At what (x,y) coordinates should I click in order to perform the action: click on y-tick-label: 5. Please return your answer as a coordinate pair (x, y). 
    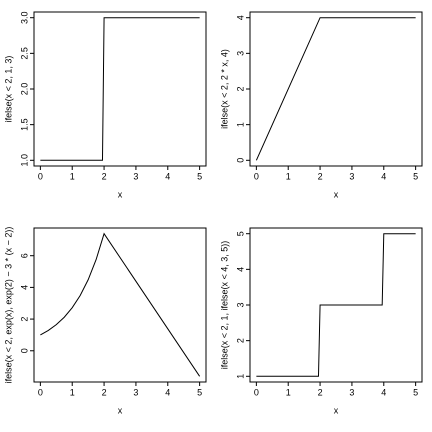
    Looking at the image, I should click on (240, 233).